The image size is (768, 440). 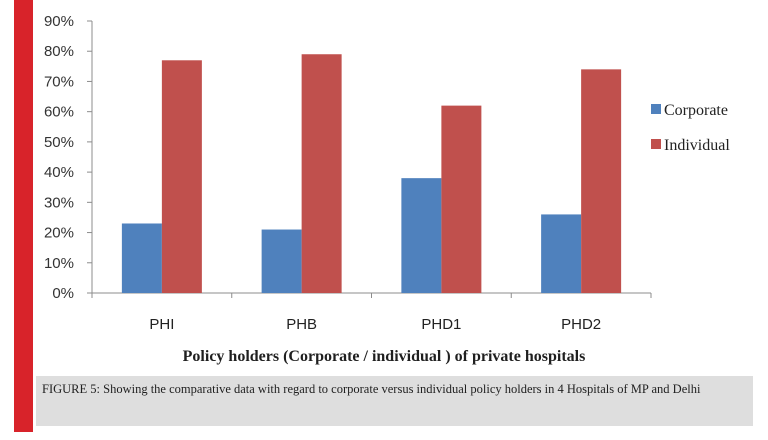 What do you see at coordinates (601, 181) in the screenshot?
I see `bar-individual-phd2` at bounding box center [601, 181].